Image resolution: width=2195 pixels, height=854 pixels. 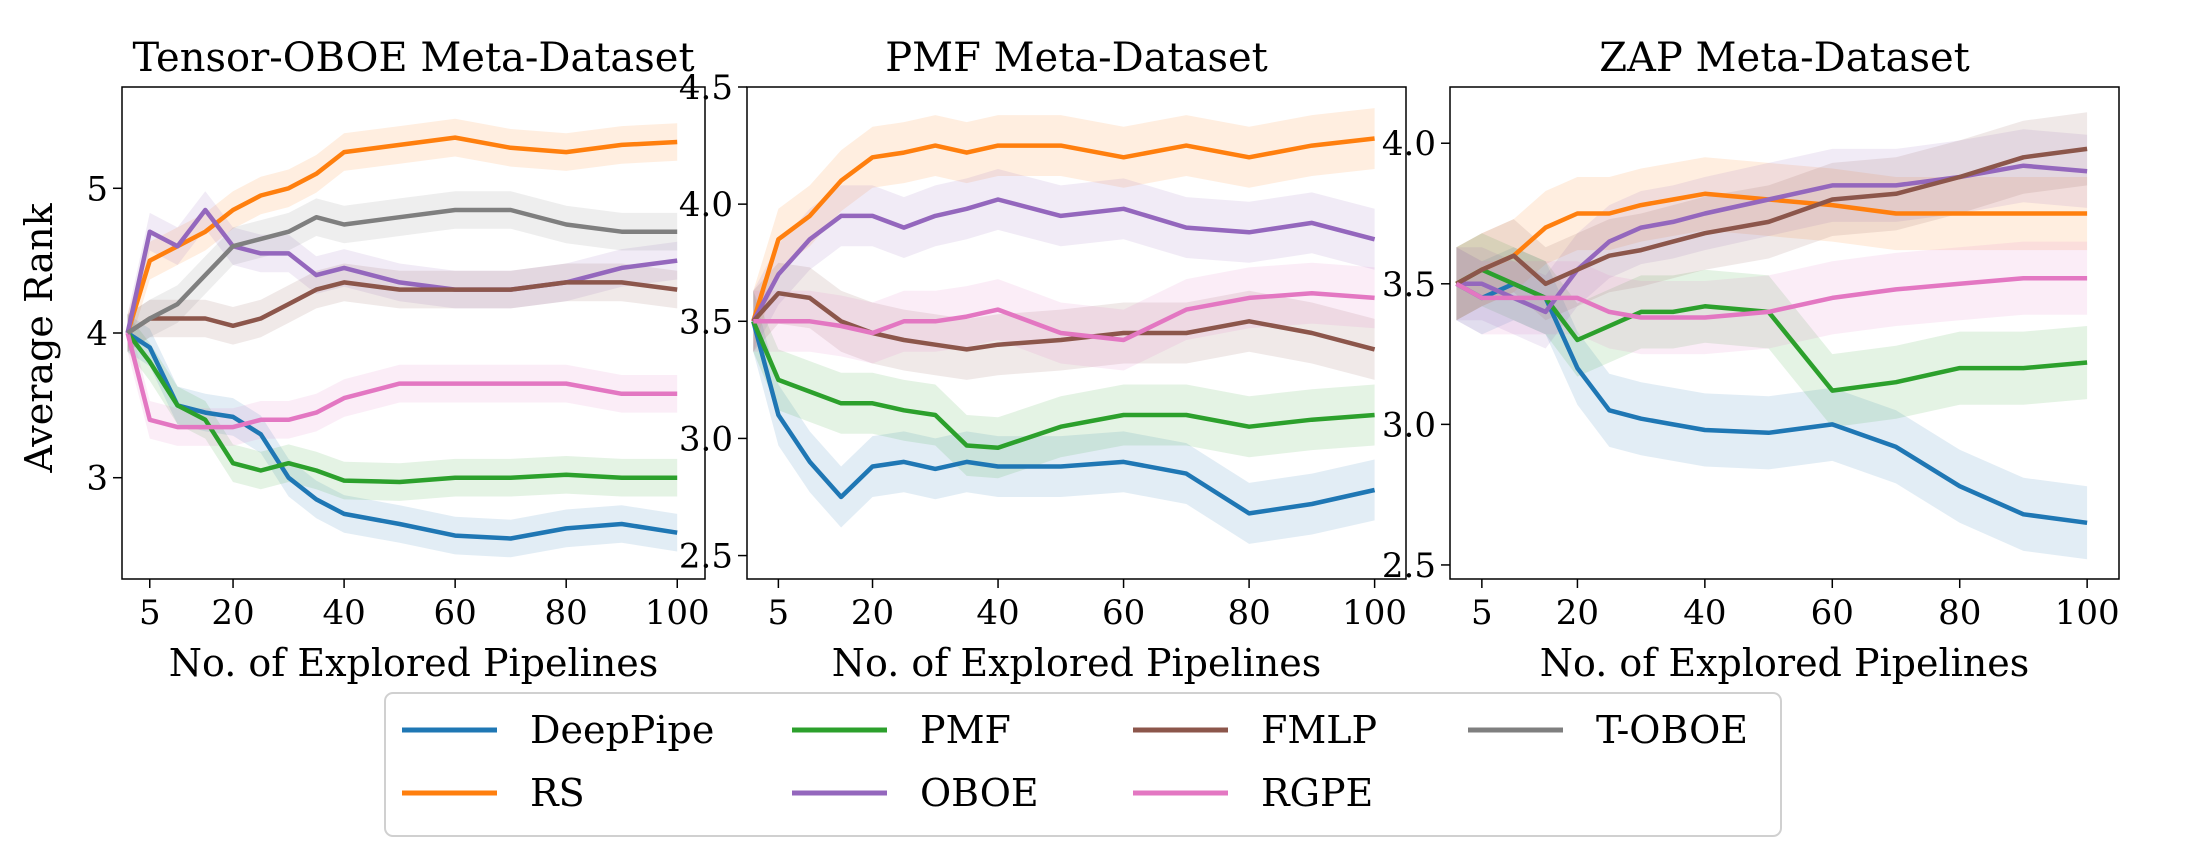 I want to click on legend-label-pmf: PMF, so click(x=965, y=730).